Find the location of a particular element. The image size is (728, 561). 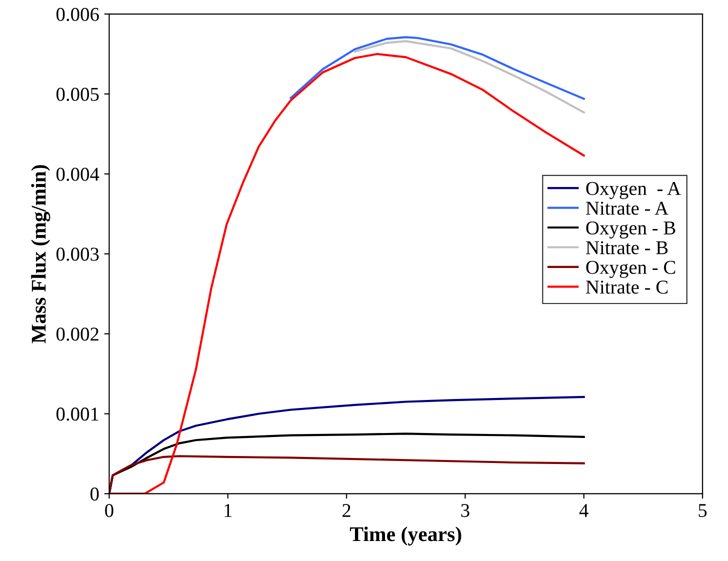

legend-label: Oxygen - B is located at coordinates (631, 230).